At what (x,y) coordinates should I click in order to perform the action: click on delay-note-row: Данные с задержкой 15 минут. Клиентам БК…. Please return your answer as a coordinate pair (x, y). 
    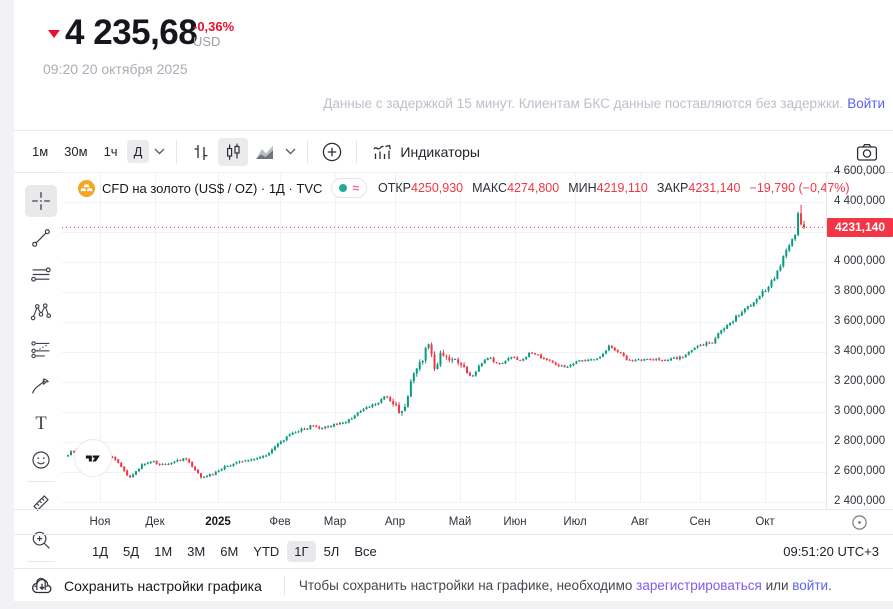
    Looking at the image, I should click on (604, 103).